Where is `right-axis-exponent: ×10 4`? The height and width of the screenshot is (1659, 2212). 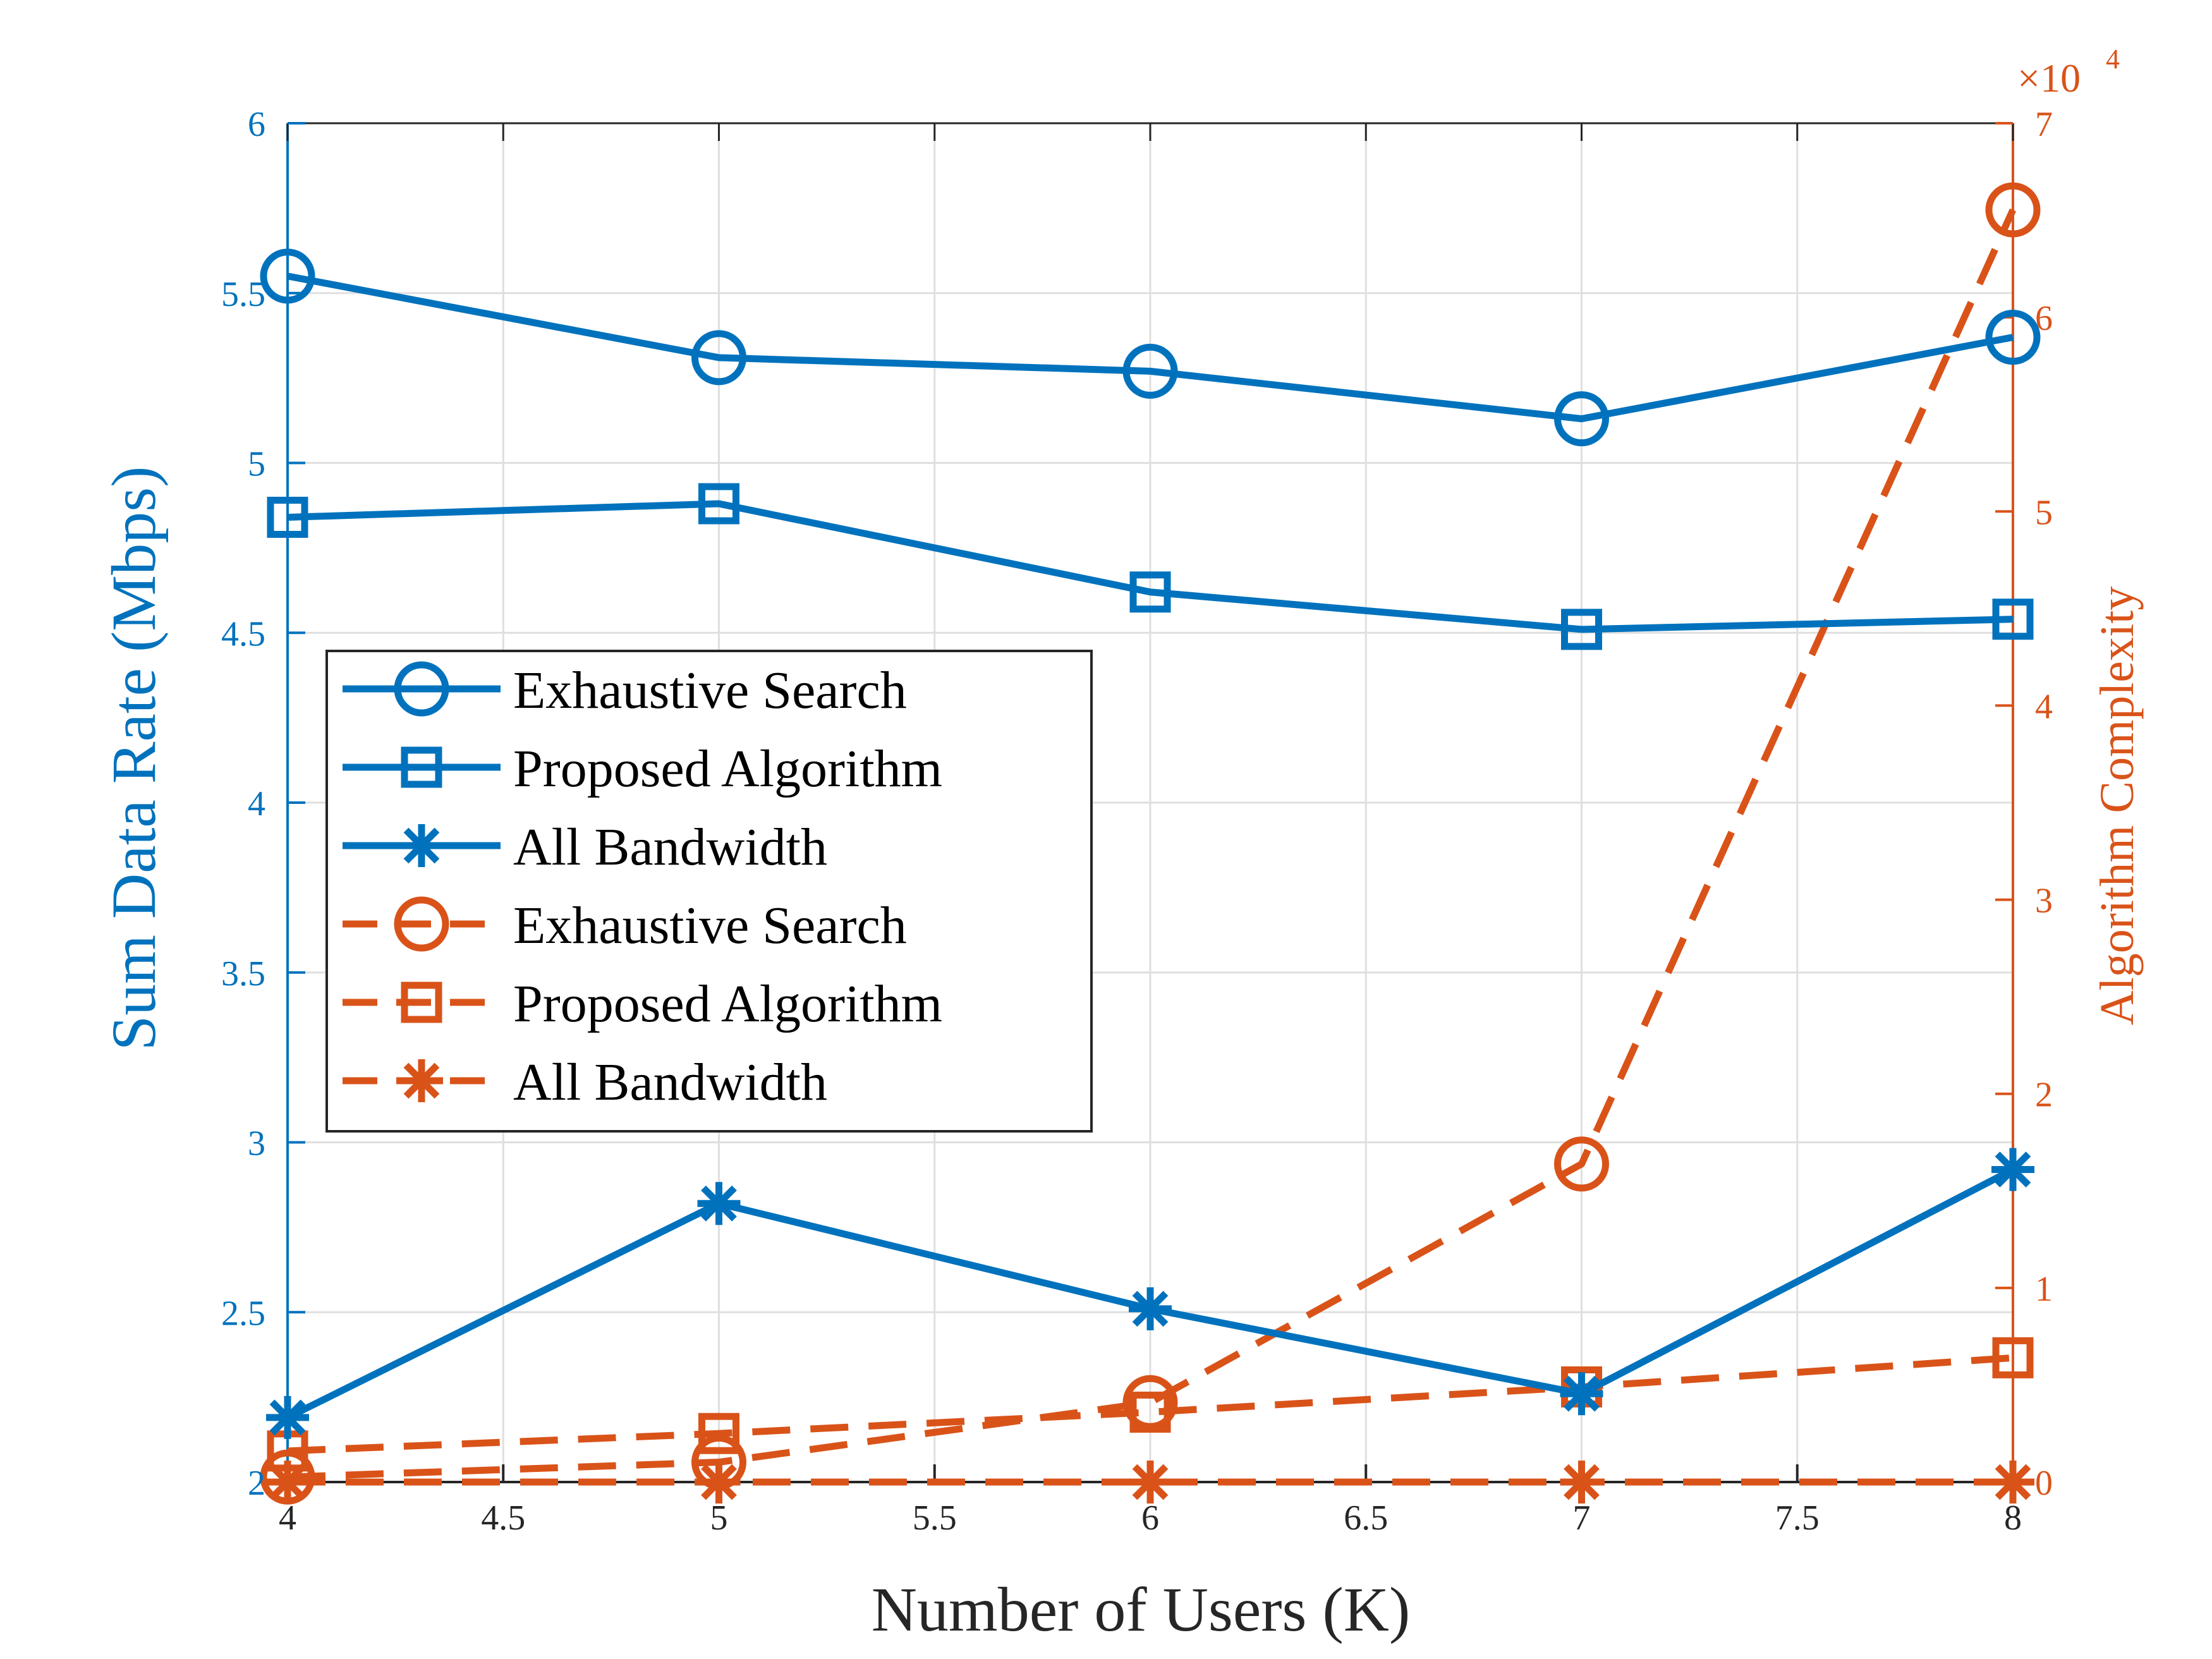 right-axis-exponent: ×10 4 is located at coordinates (2068, 72).